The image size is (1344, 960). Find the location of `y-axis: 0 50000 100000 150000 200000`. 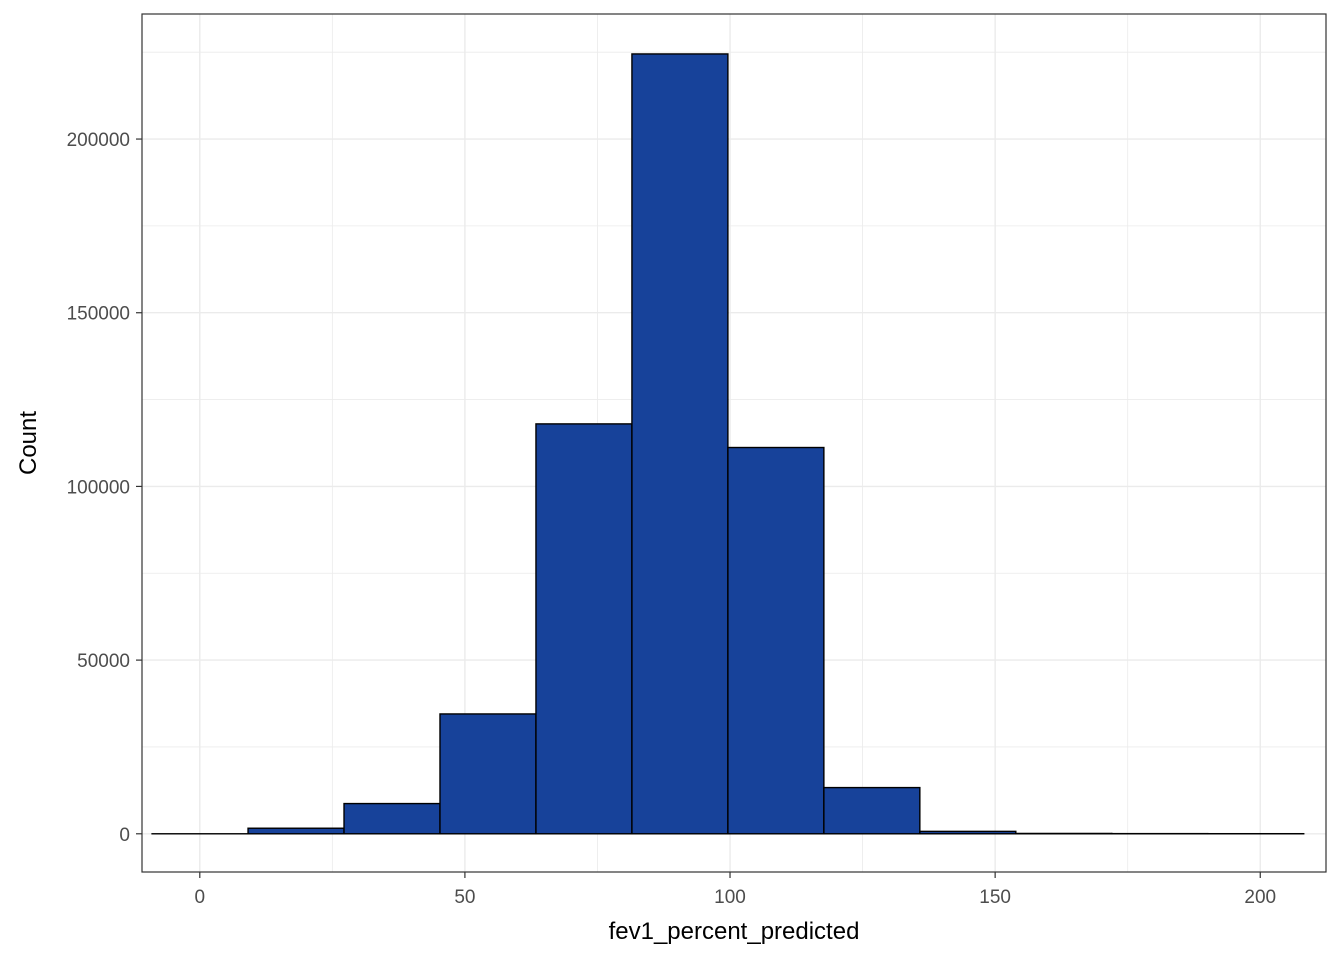

y-axis: 0 50000 100000 150000 200000 is located at coordinates (104, 488).